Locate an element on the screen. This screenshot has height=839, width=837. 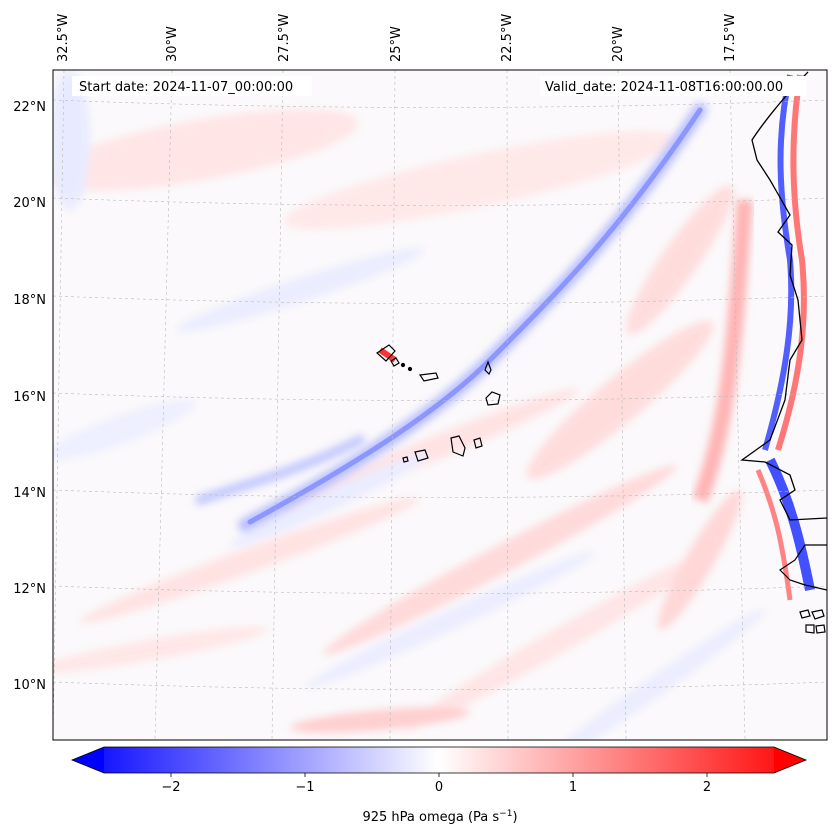
valid-date-box is located at coordinates (673, 86).